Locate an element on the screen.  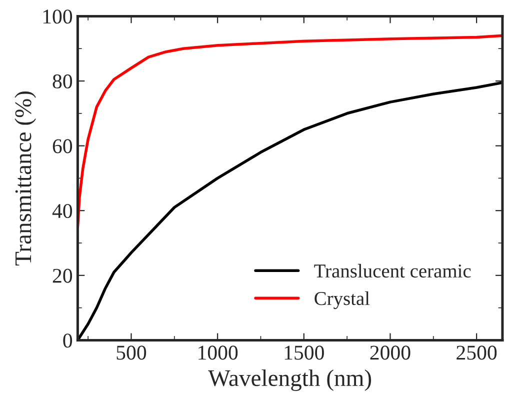
y-axis-title: Transmittance (%) is located at coordinates (25, 178).